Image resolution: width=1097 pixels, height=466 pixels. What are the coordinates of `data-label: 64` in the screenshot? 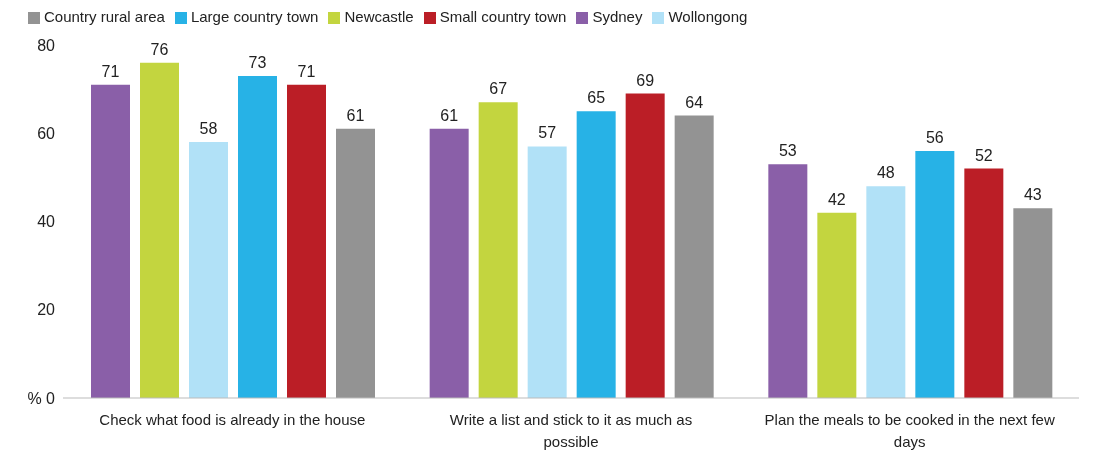 It's located at (694, 102).